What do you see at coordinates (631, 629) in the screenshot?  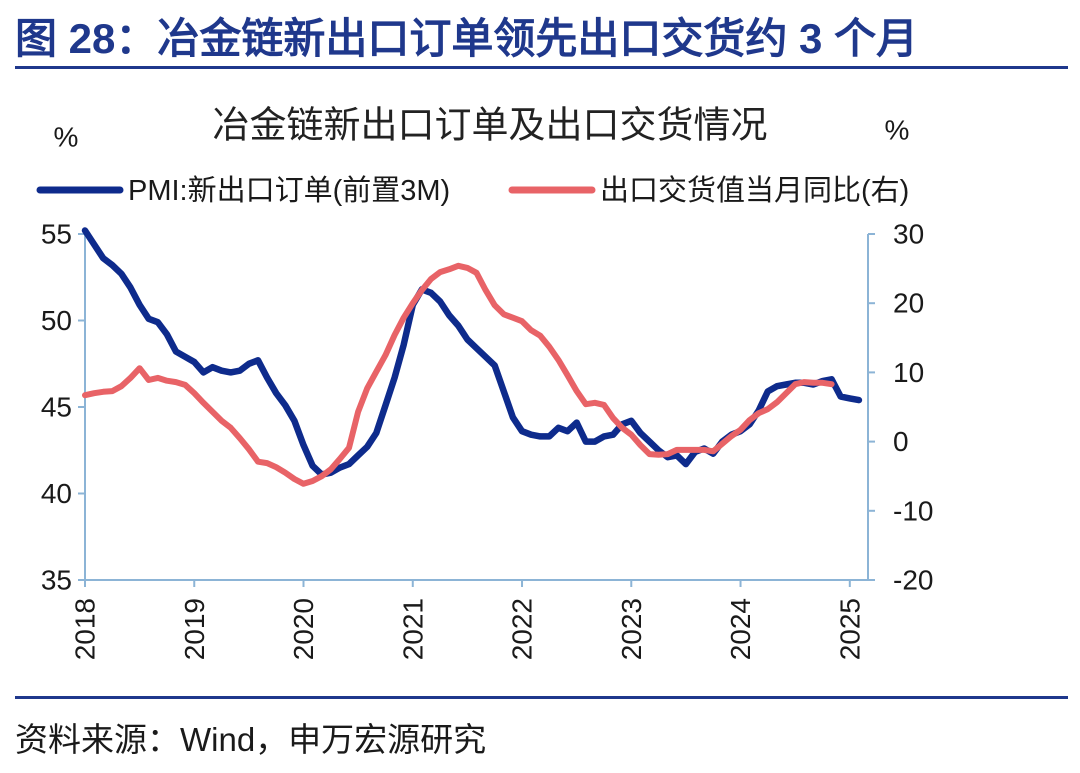 I see `x-tick-label: 2023` at bounding box center [631, 629].